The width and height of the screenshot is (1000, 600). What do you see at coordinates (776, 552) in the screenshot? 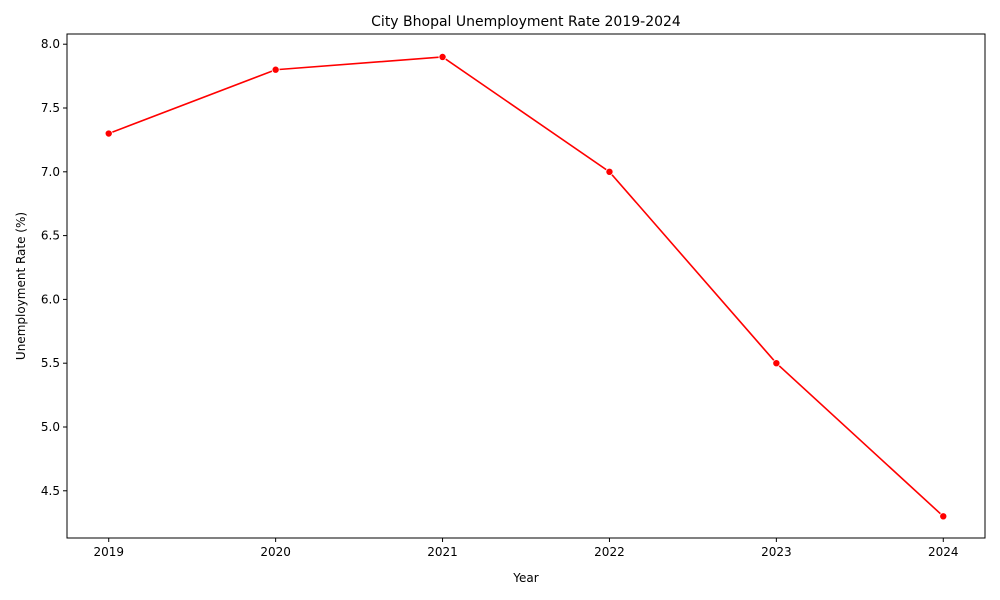
I see `x-tick-label: 2023` at bounding box center [776, 552].